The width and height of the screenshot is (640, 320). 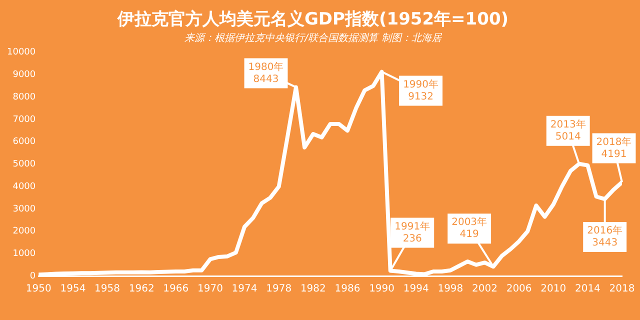 I want to click on annotation: 2018年 4191, so click(x=614, y=148).